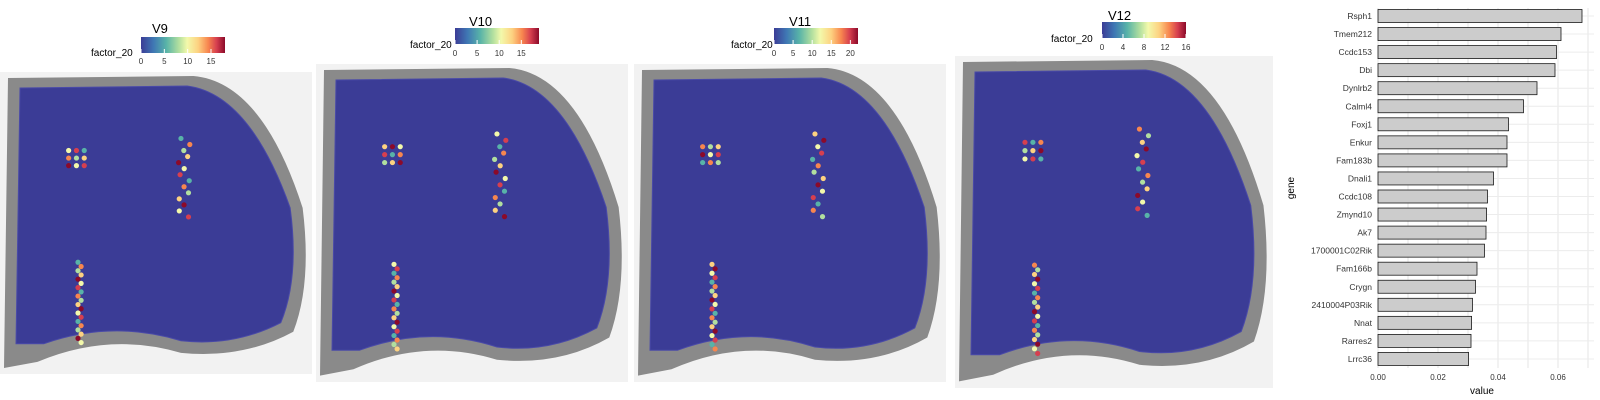  Describe the element at coordinates (1365, 70) in the screenshot. I see `gene-label: Dbi` at that location.